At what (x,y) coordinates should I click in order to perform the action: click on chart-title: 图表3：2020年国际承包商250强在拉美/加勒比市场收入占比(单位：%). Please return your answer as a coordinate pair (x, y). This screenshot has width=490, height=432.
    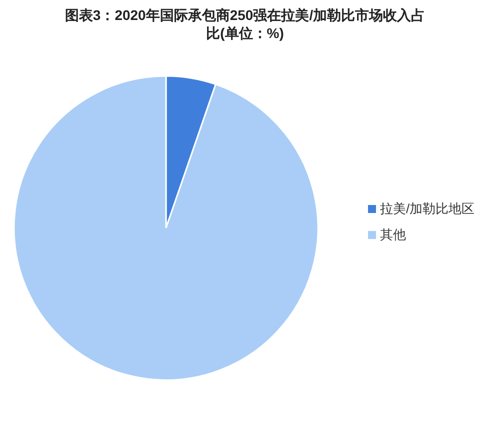
    Looking at the image, I should click on (245, 24).